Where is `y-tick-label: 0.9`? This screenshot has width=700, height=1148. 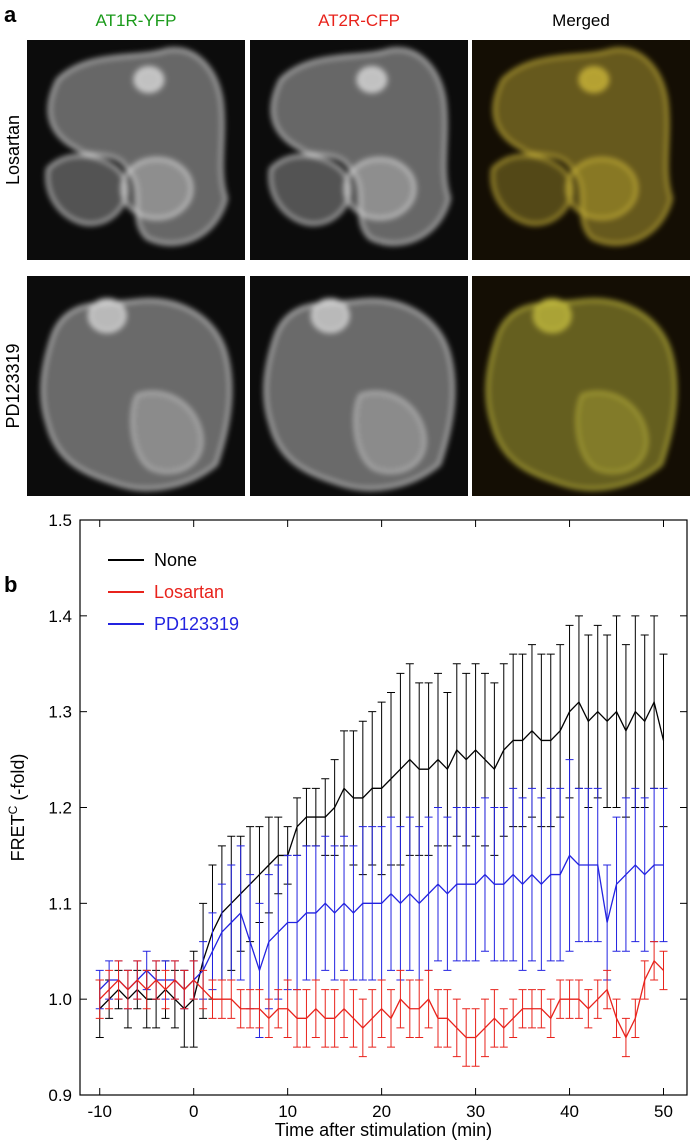 y-tick-label: 0.9 is located at coordinates (60, 1095).